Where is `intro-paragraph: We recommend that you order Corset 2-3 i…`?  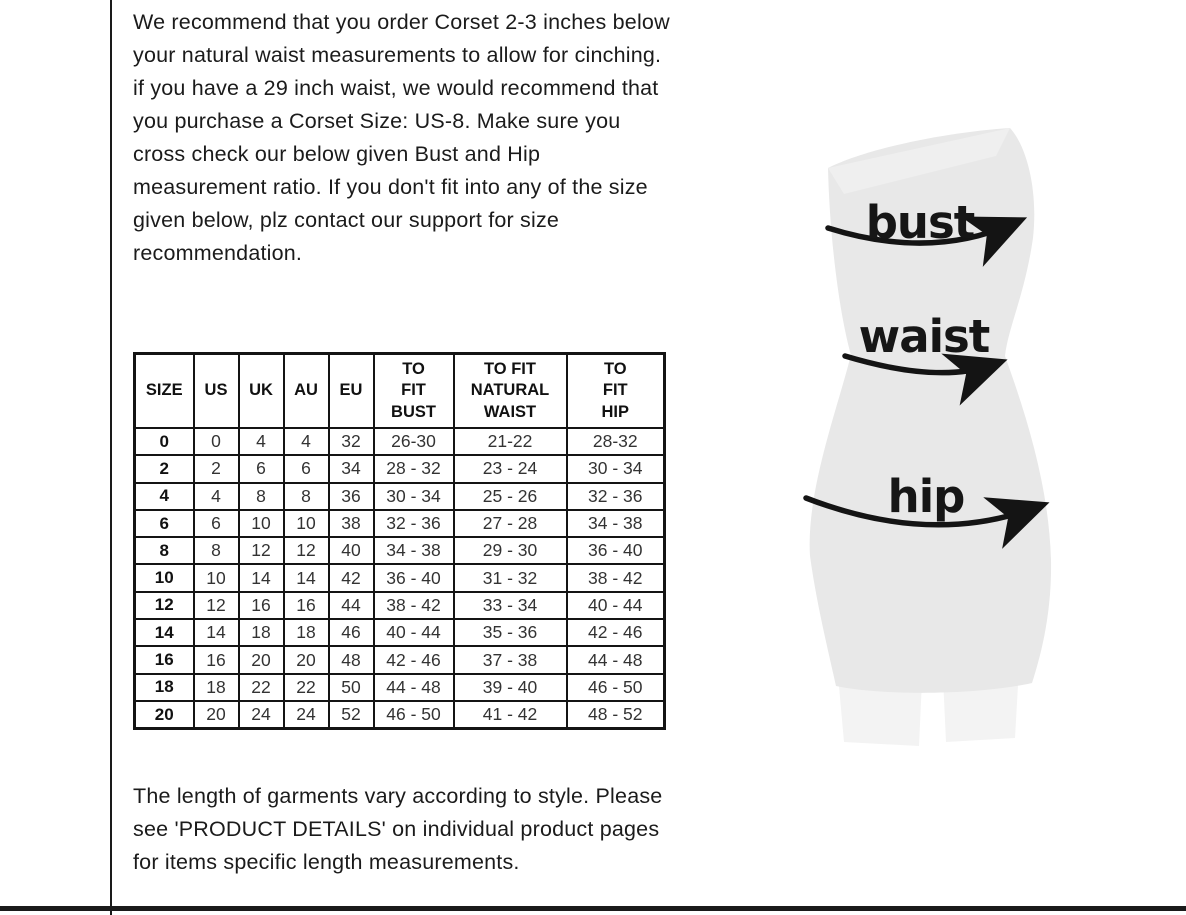 intro-paragraph: We recommend that you order Corset 2-3 i… is located at coordinates (401, 137).